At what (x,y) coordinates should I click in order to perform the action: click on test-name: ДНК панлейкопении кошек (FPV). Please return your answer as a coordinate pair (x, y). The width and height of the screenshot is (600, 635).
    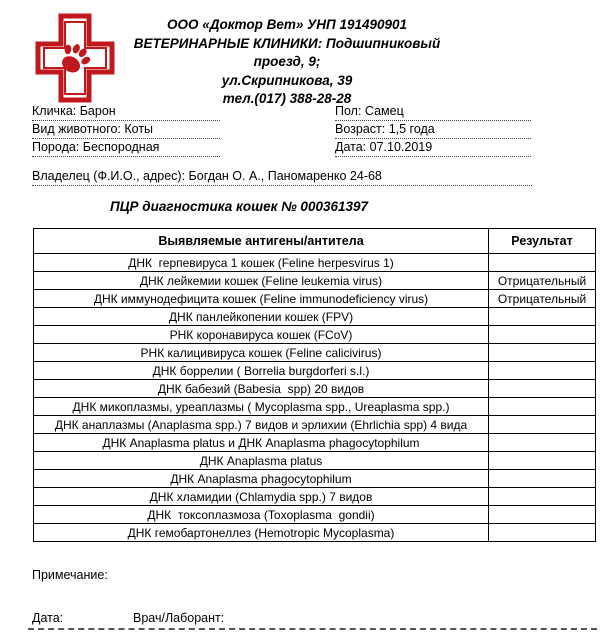
    Looking at the image, I should click on (261, 316).